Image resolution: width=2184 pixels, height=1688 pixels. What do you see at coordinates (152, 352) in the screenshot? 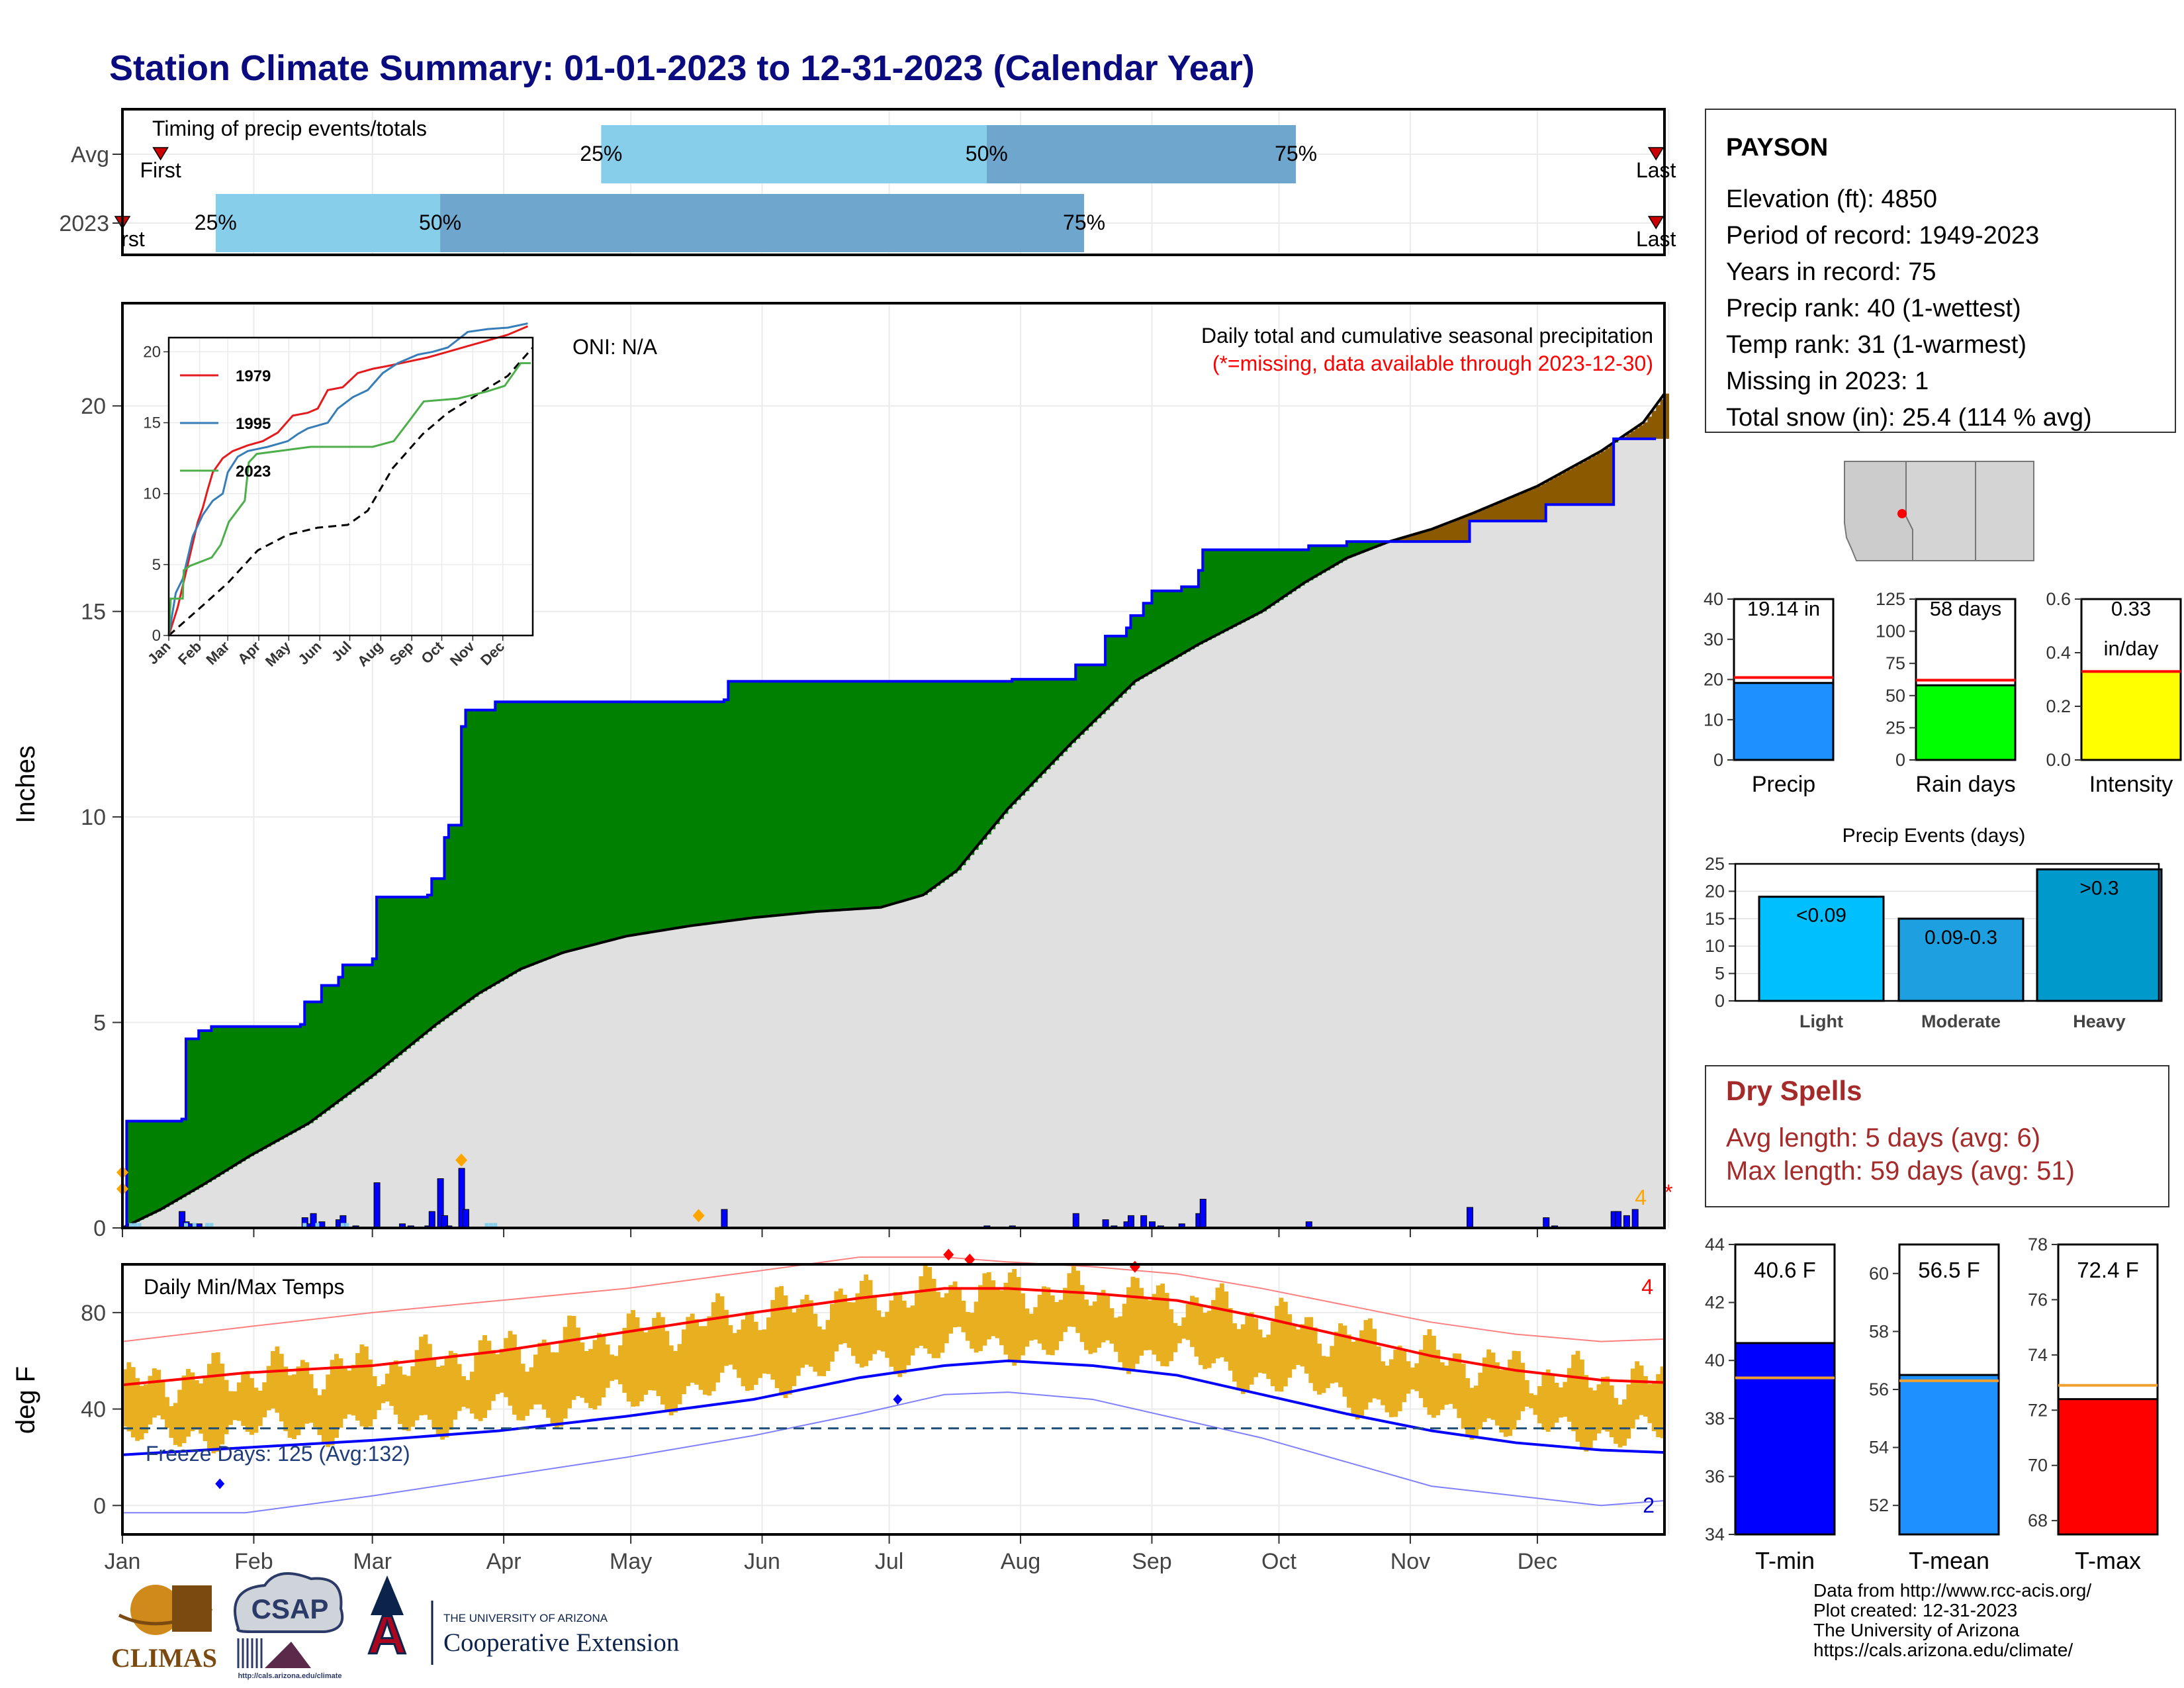
I see `inset-ytick-label: 20` at bounding box center [152, 352].